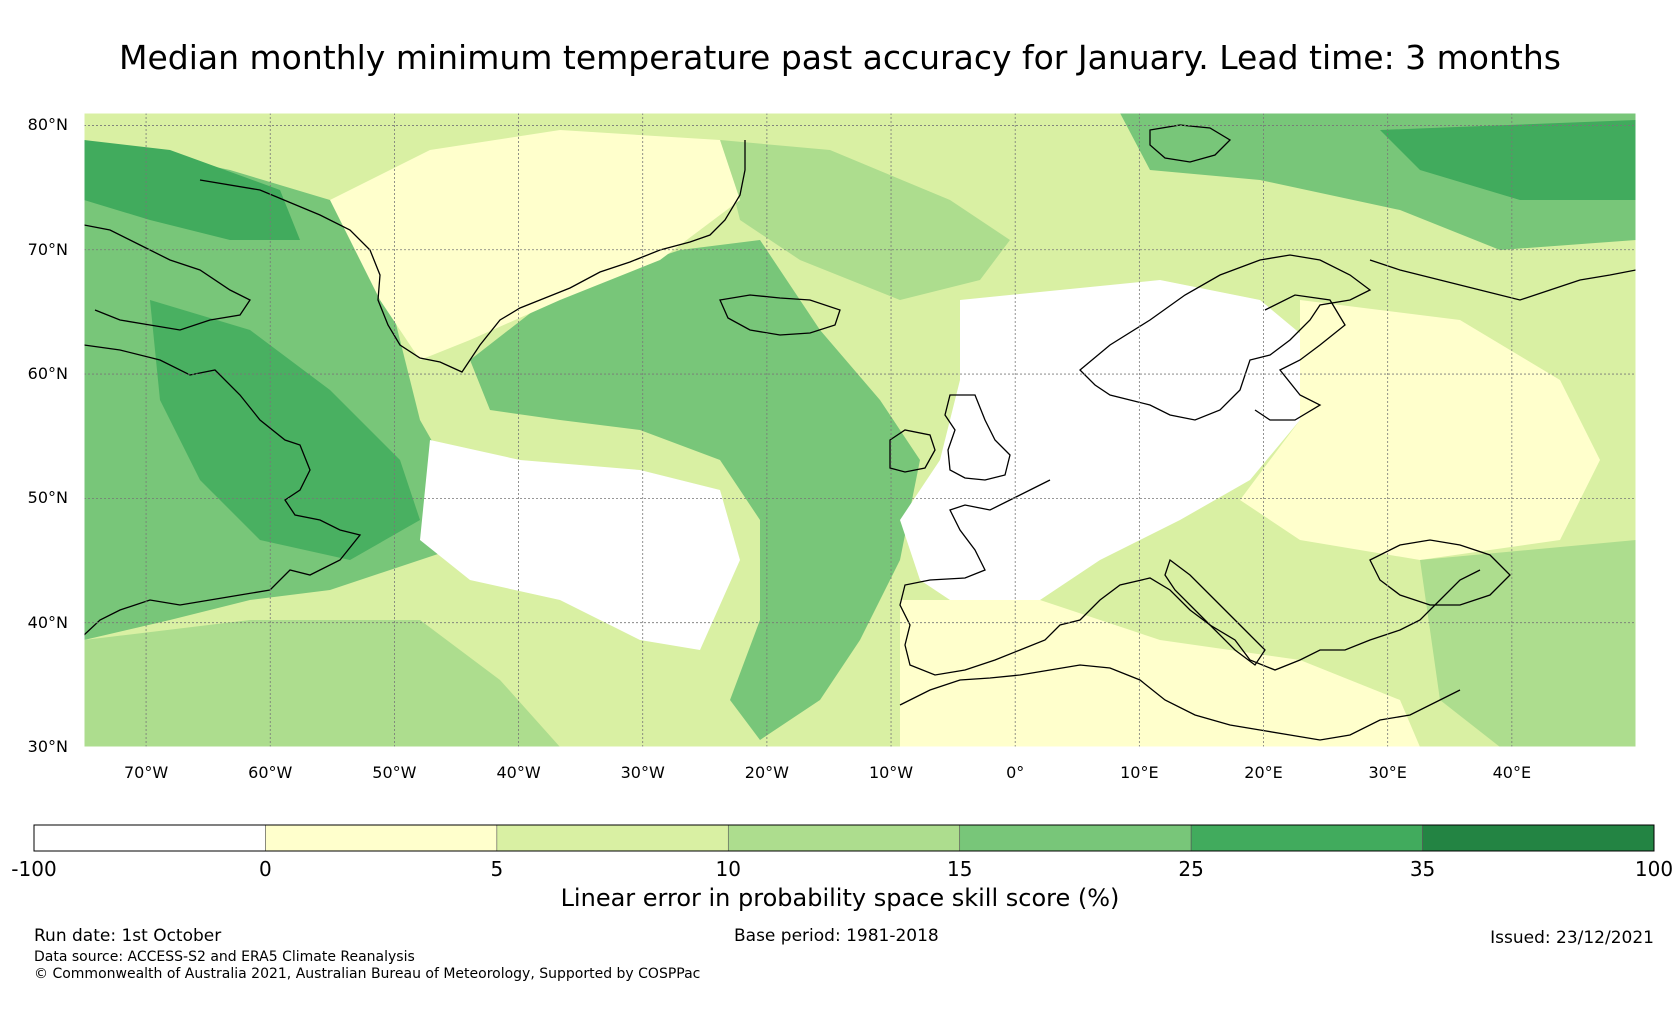  I want to click on colorbar-tick: 25, so click(1191, 869).